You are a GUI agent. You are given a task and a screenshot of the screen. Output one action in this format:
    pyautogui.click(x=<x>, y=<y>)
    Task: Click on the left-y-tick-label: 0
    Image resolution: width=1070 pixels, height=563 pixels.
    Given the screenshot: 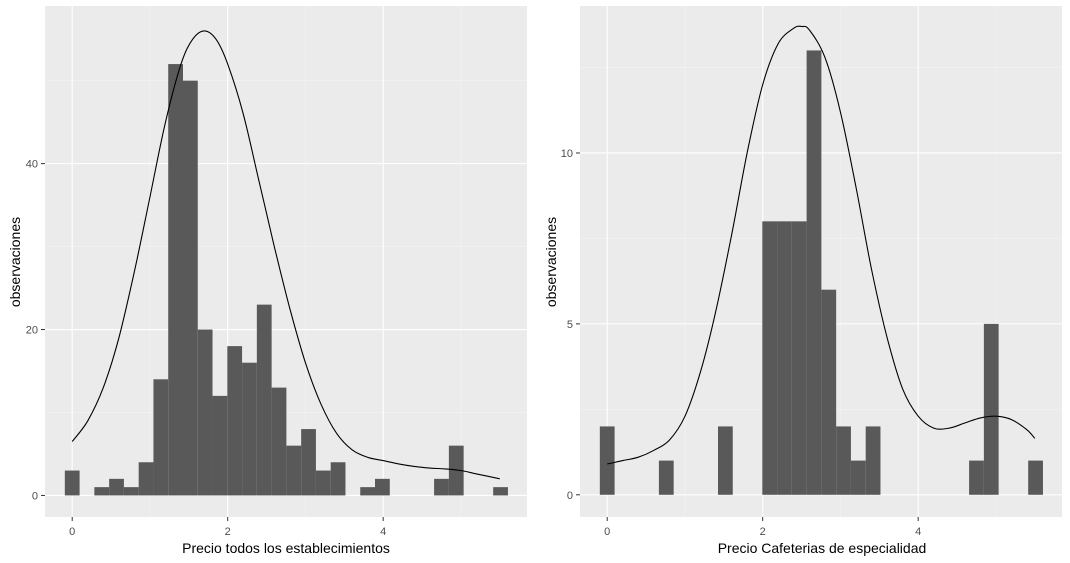 What is the action you would take?
    pyautogui.click(x=35, y=496)
    